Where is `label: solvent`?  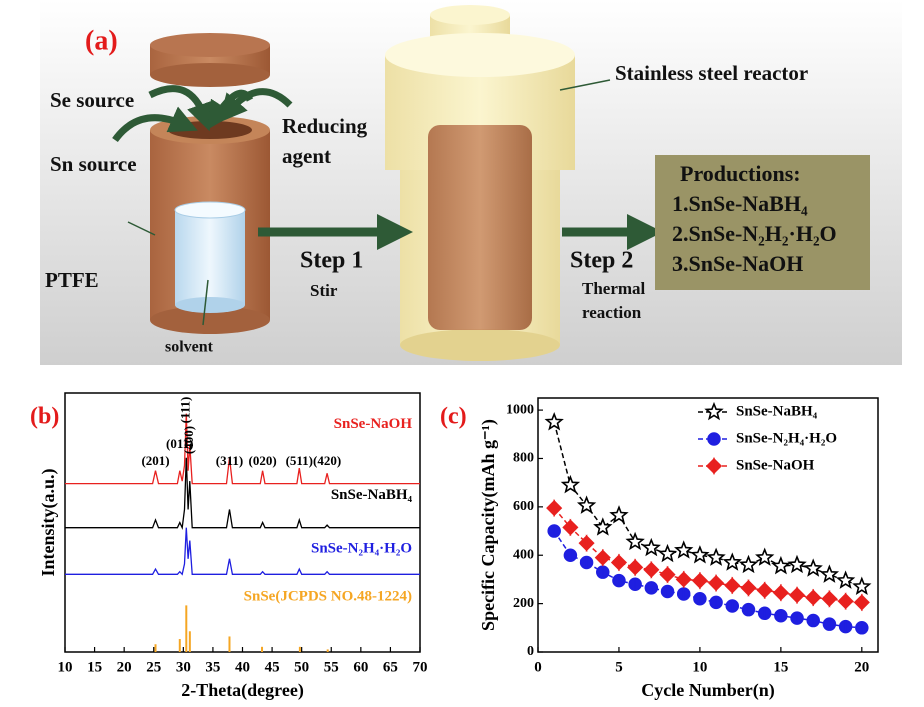
label: solvent is located at coordinates (189, 347).